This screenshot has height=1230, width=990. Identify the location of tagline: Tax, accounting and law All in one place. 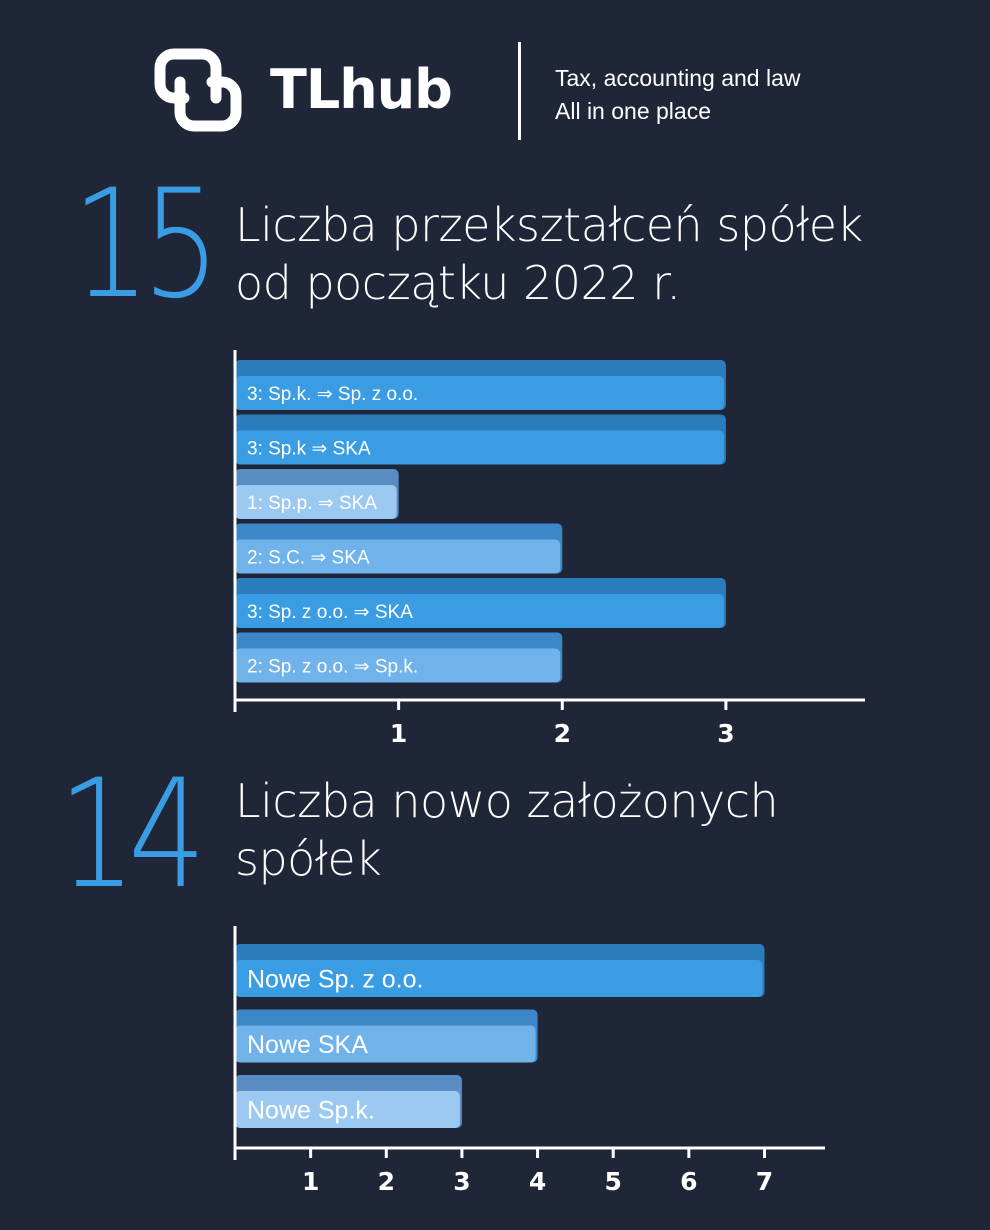
(678, 95).